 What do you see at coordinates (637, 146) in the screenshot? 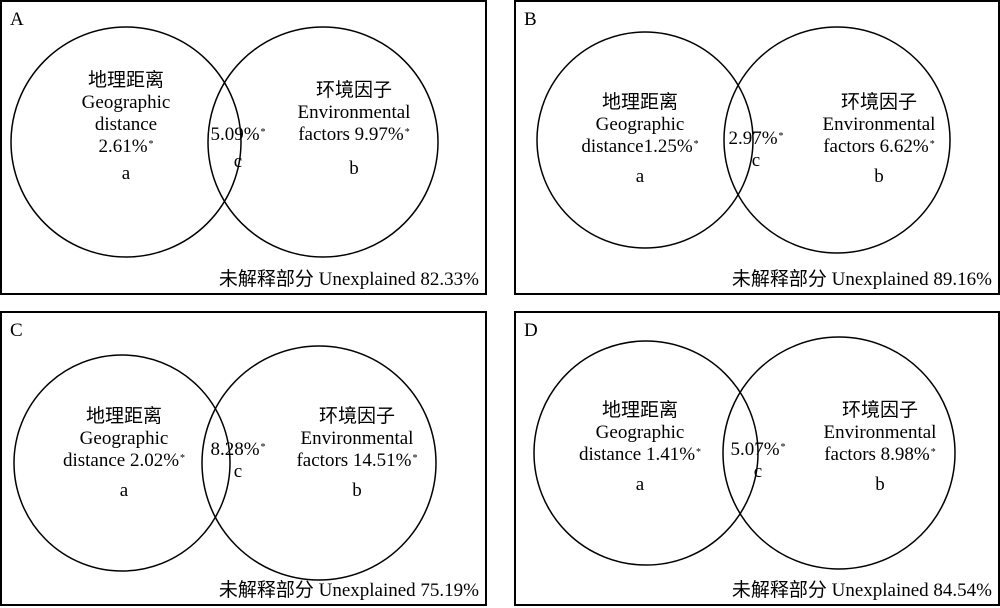
I see `region-a-en: distance1.25%` at bounding box center [637, 146].